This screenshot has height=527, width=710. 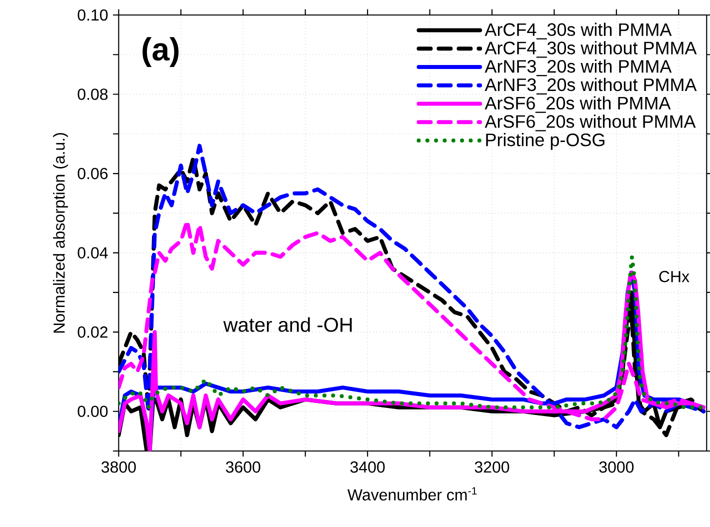 I want to click on legend-label: ArCF4_30s without PMMA, so click(x=590, y=49).